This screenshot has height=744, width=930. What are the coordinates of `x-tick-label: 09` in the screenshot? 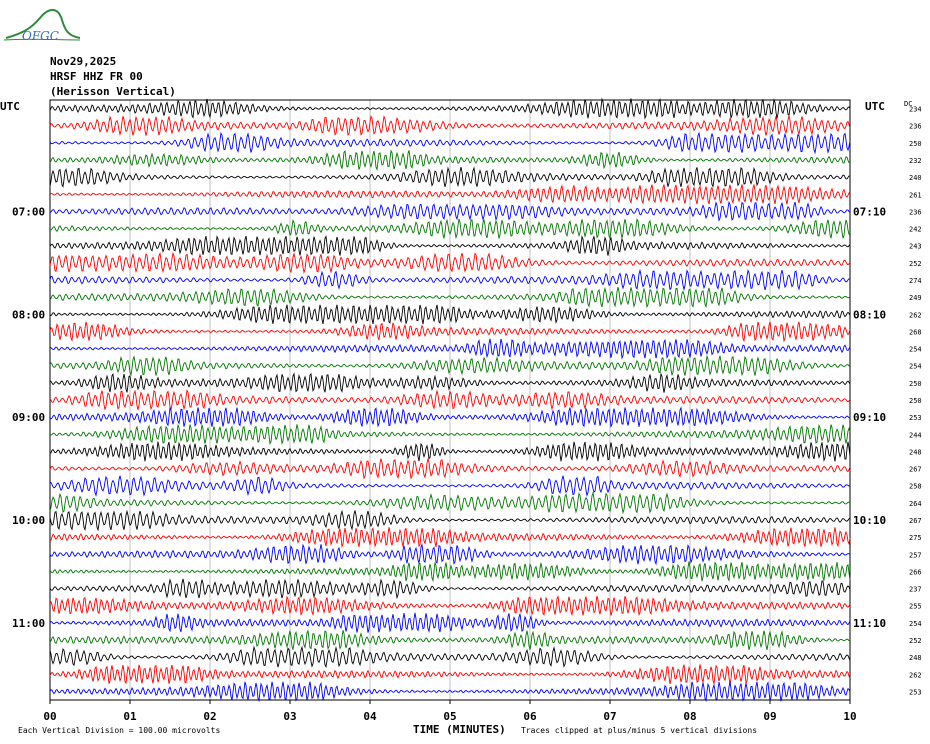 It's located at (769, 716).